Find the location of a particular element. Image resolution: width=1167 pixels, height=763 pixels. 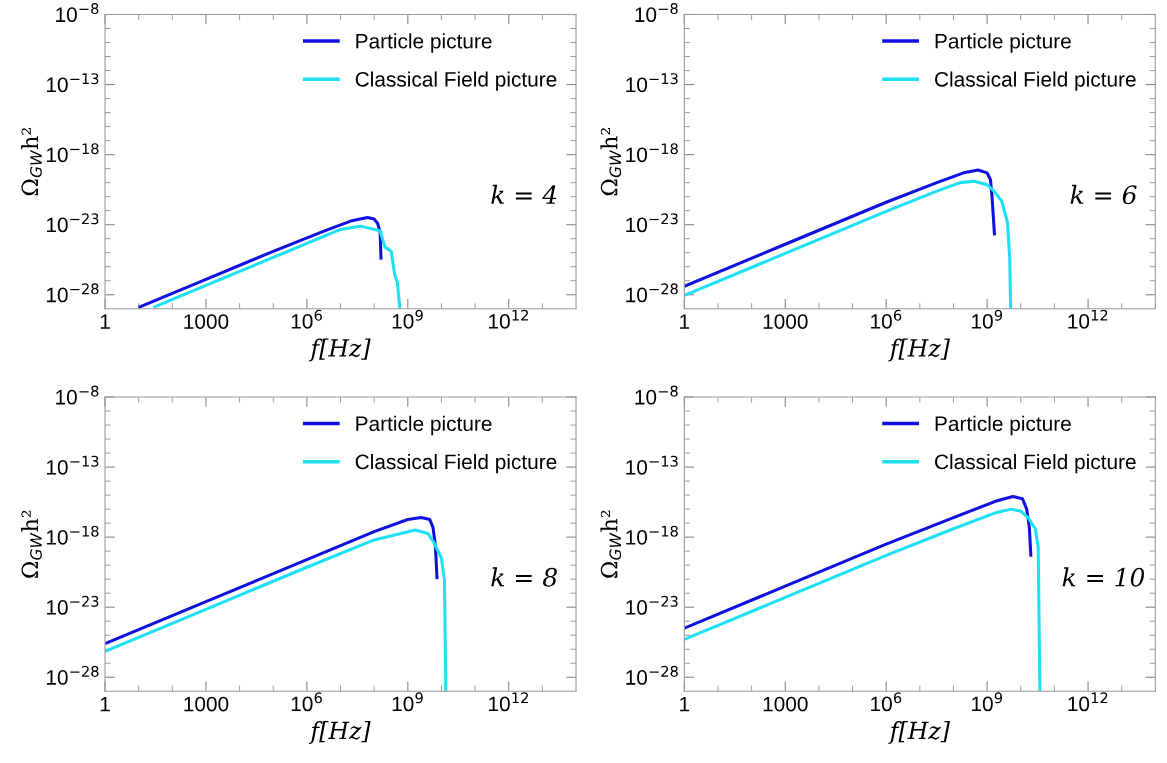

annotation: k = 6 is located at coordinates (1103, 194).